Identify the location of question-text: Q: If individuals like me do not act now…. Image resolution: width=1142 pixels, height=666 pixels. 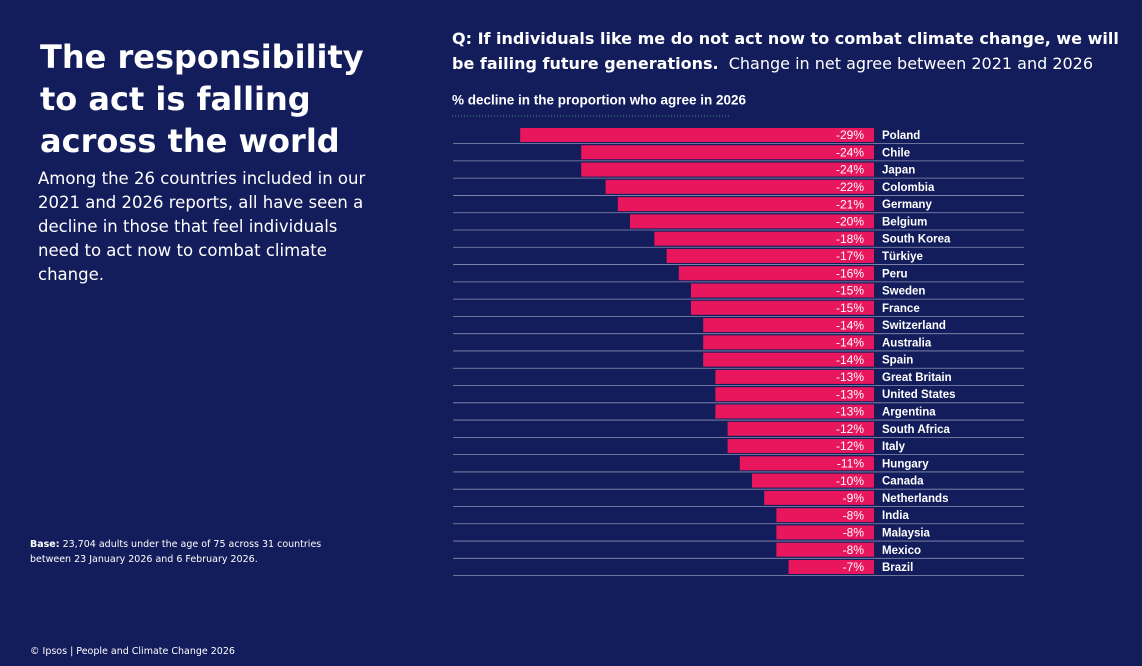
(785, 51).